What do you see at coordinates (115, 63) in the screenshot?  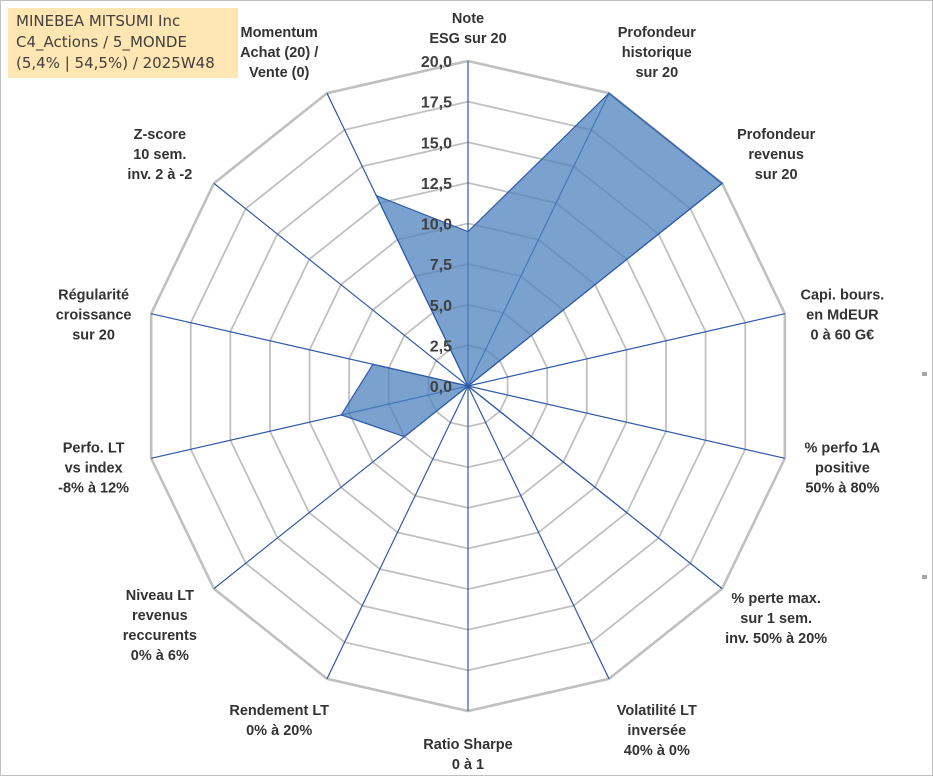 I see `legend-stats: (5,4% | 54,5%) / 2025W48` at bounding box center [115, 63].